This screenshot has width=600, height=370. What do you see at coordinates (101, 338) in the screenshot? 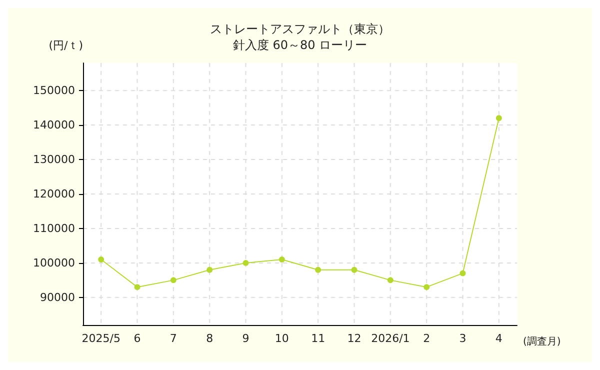
I see `x-tick-label: 2025/5` at bounding box center [101, 338].